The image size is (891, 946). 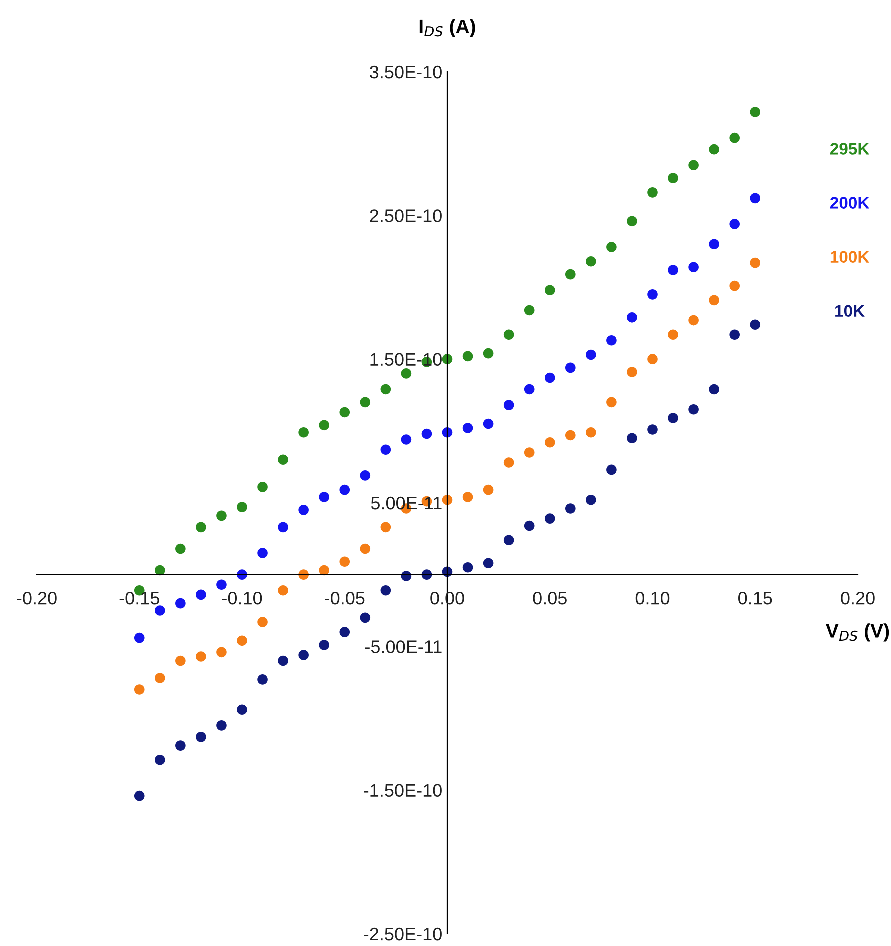 I want to click on x-tick-label: -0.20, so click(x=37, y=598).